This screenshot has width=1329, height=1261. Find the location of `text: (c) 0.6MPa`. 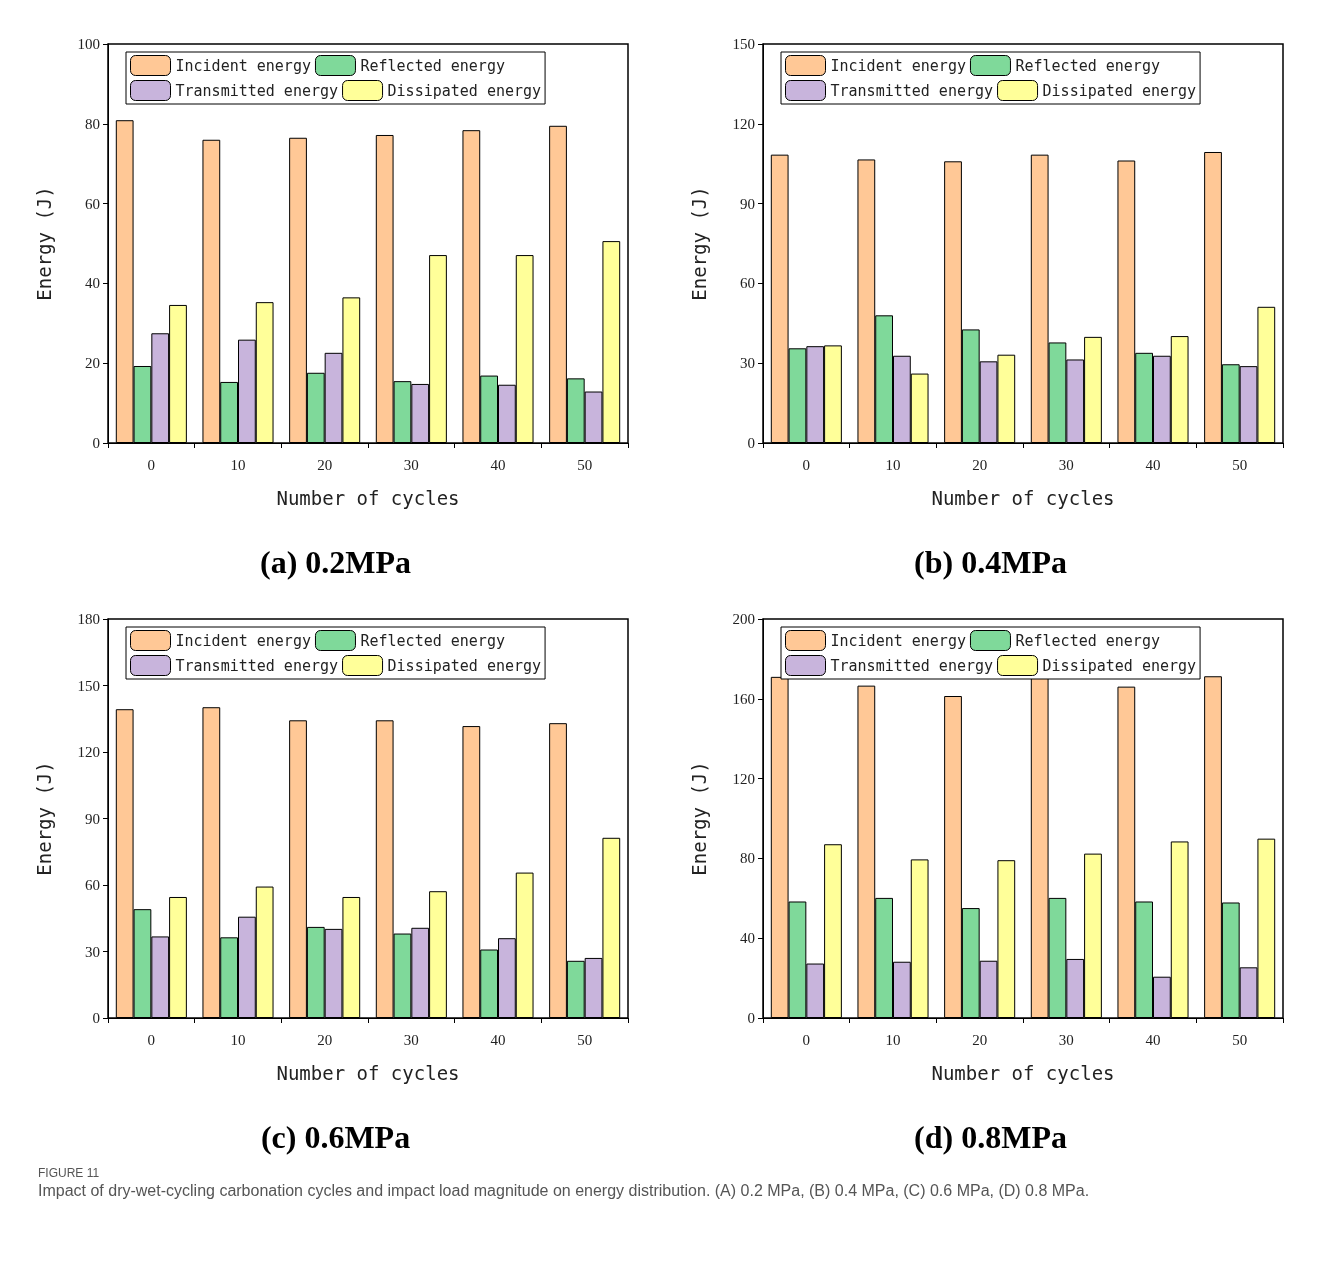

text: (c) 0.6MPa is located at coordinates (335, 1137).